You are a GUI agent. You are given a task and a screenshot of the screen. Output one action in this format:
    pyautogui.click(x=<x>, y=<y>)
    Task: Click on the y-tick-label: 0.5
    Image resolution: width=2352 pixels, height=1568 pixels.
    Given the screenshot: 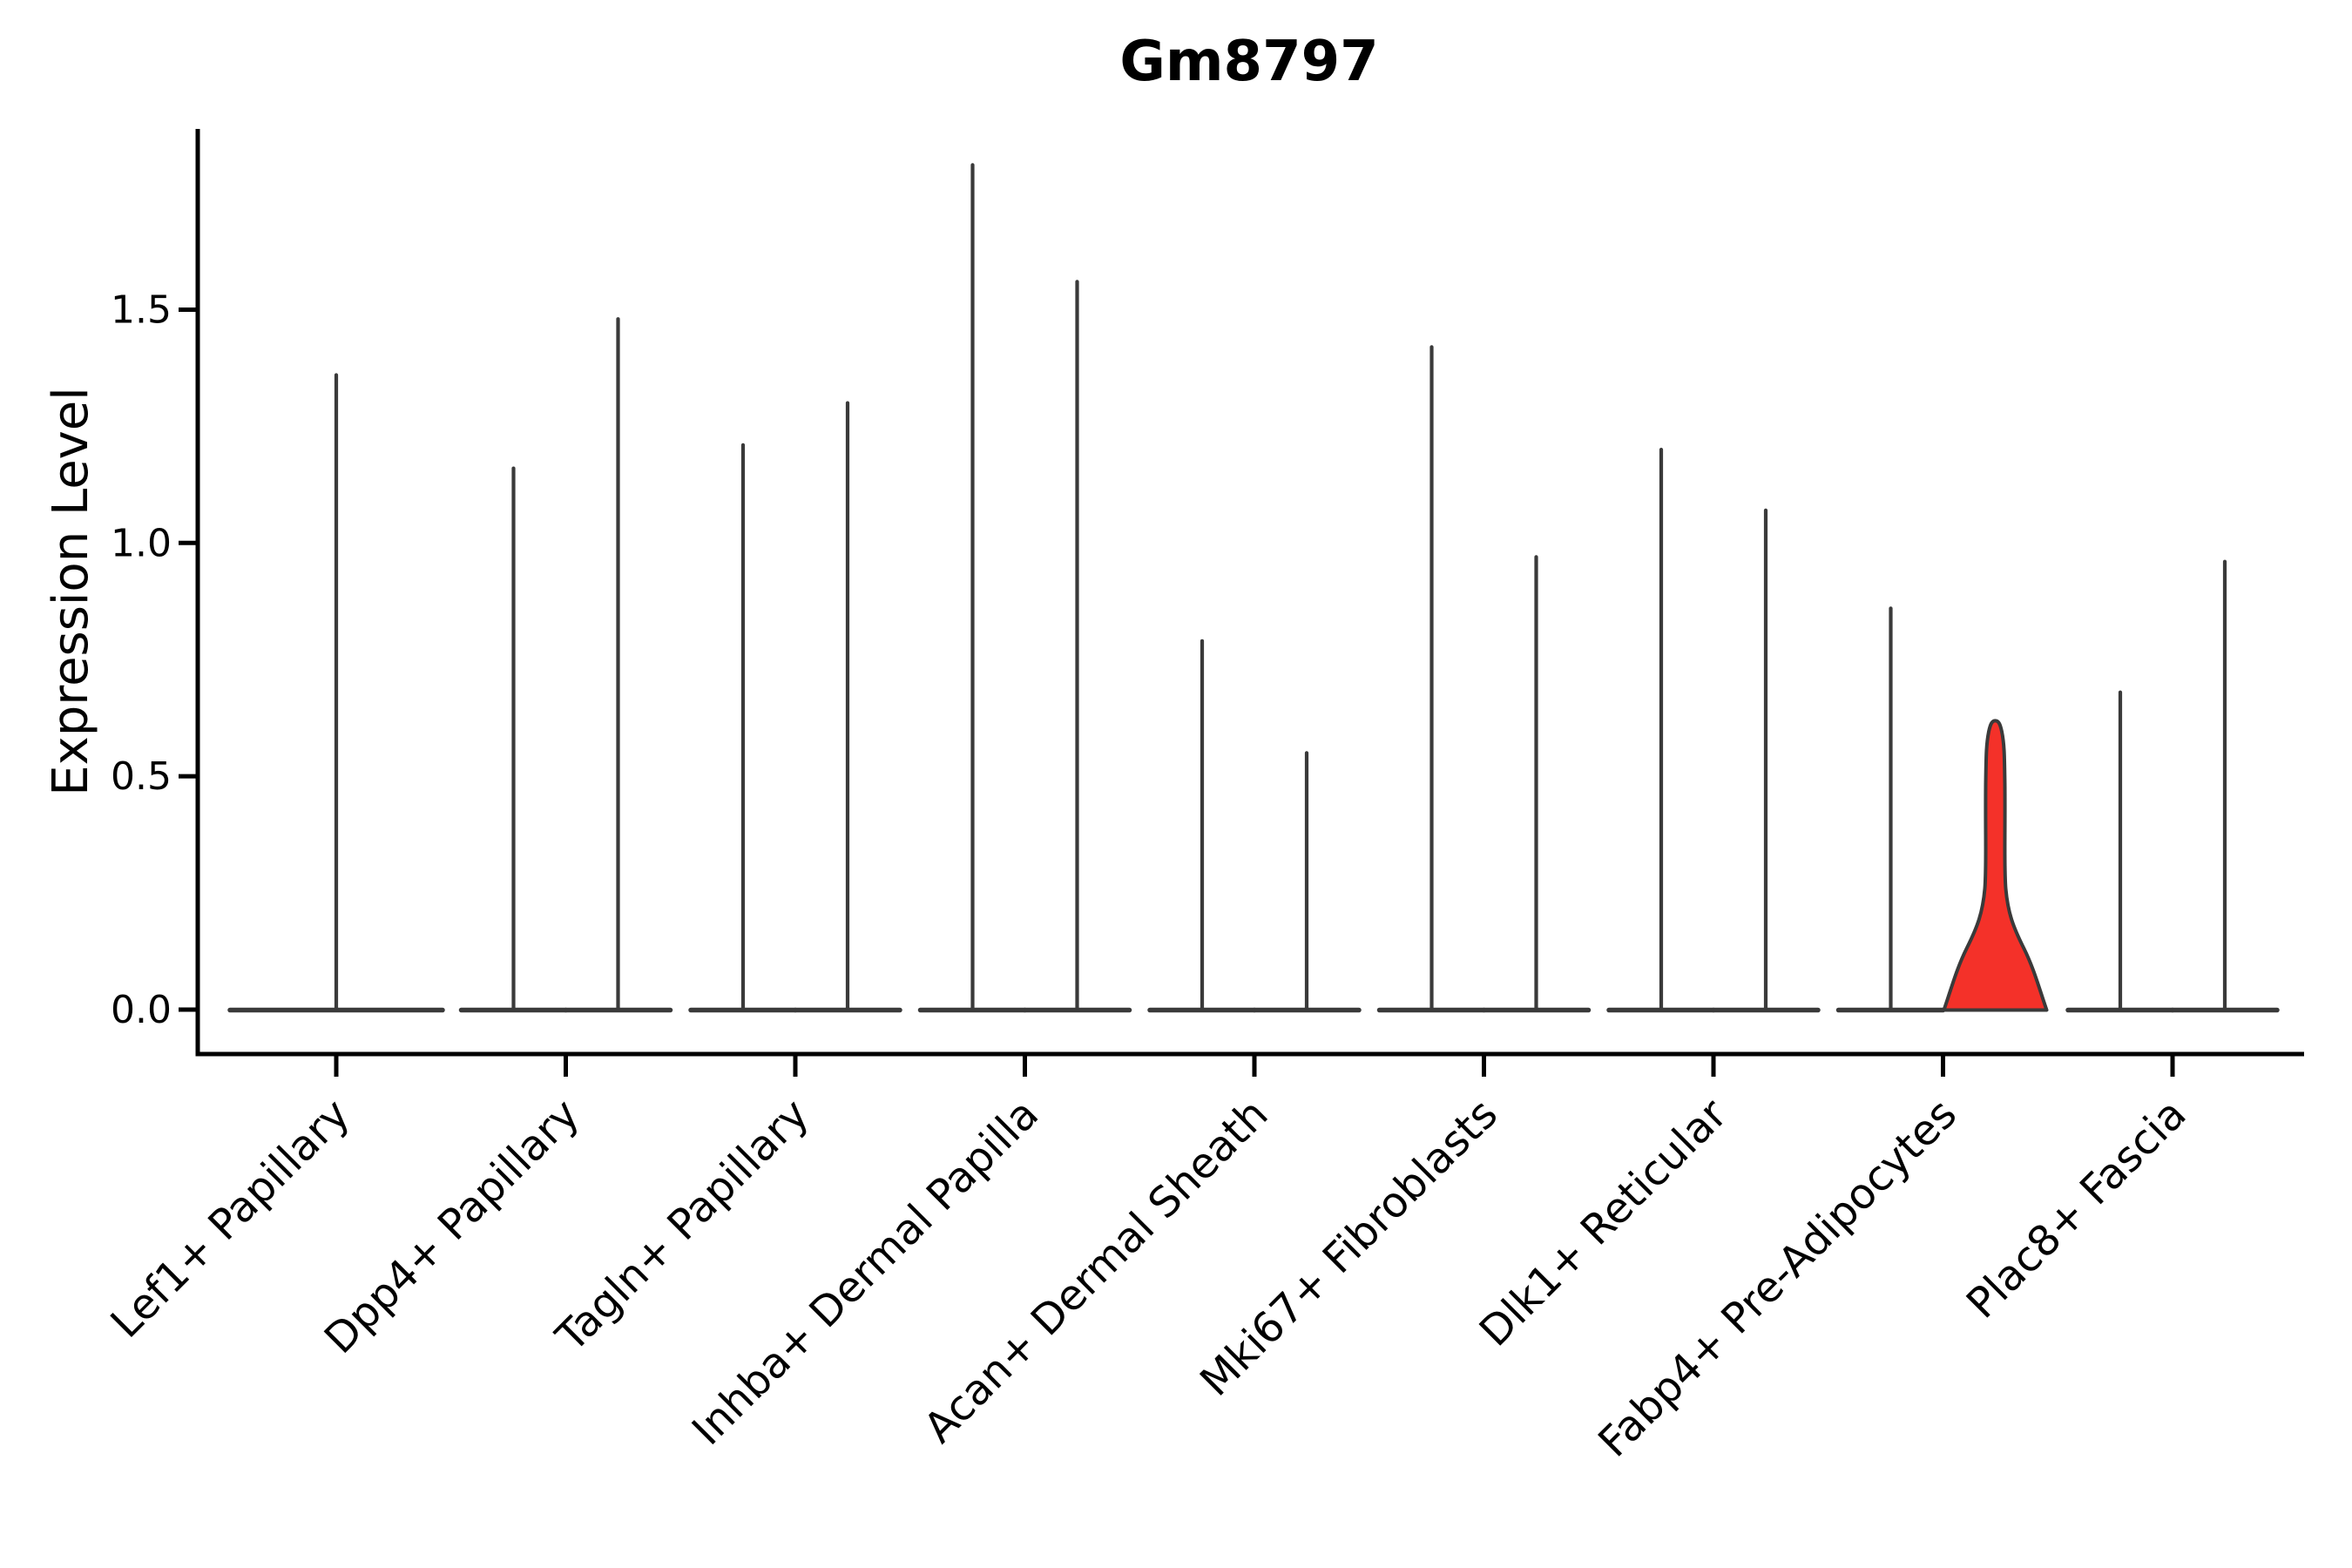 What is the action you would take?
    pyautogui.click(x=141, y=776)
    